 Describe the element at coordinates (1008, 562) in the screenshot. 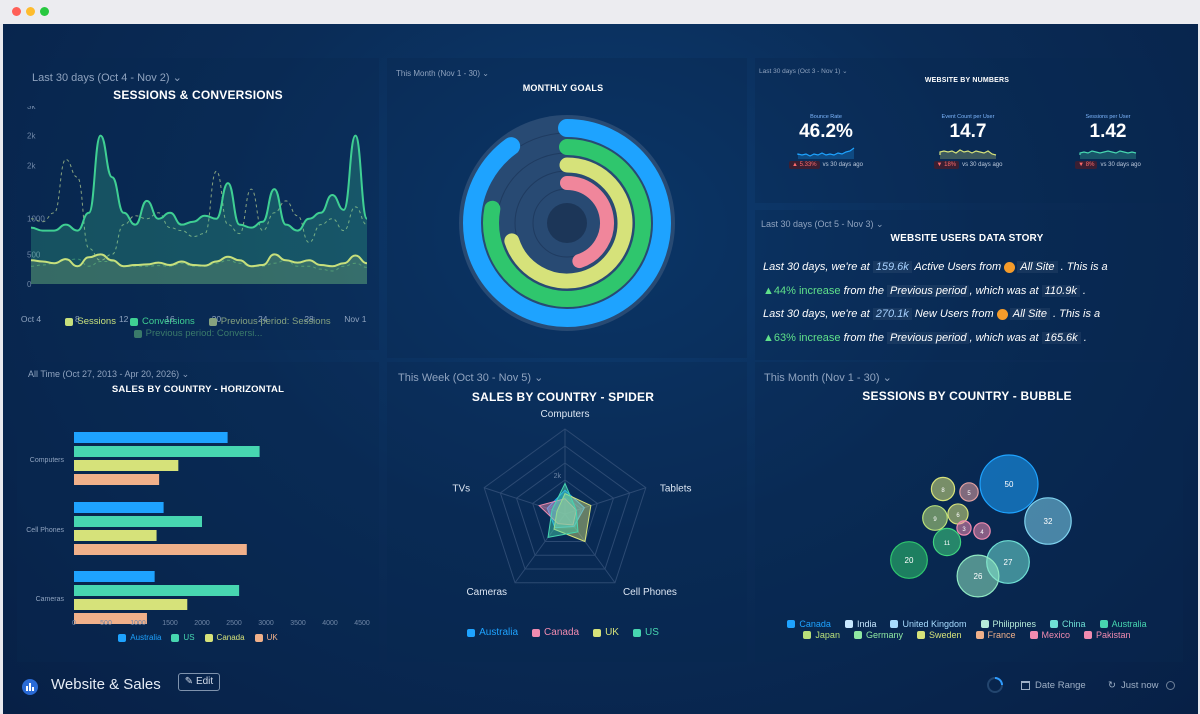

I see `bubble-value-label: 27` at that location.